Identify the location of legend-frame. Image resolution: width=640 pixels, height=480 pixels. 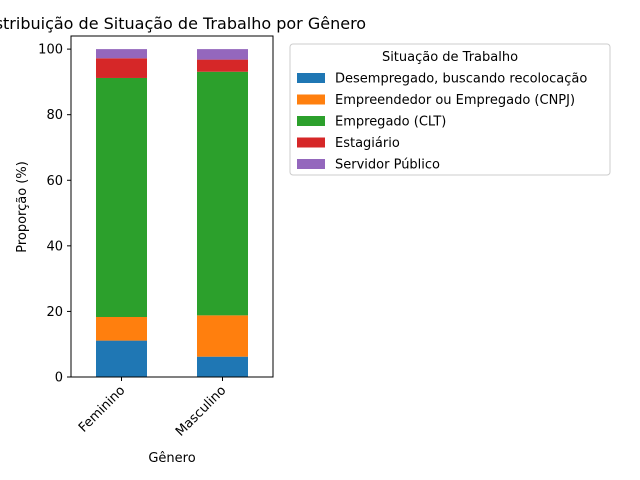
(450, 109).